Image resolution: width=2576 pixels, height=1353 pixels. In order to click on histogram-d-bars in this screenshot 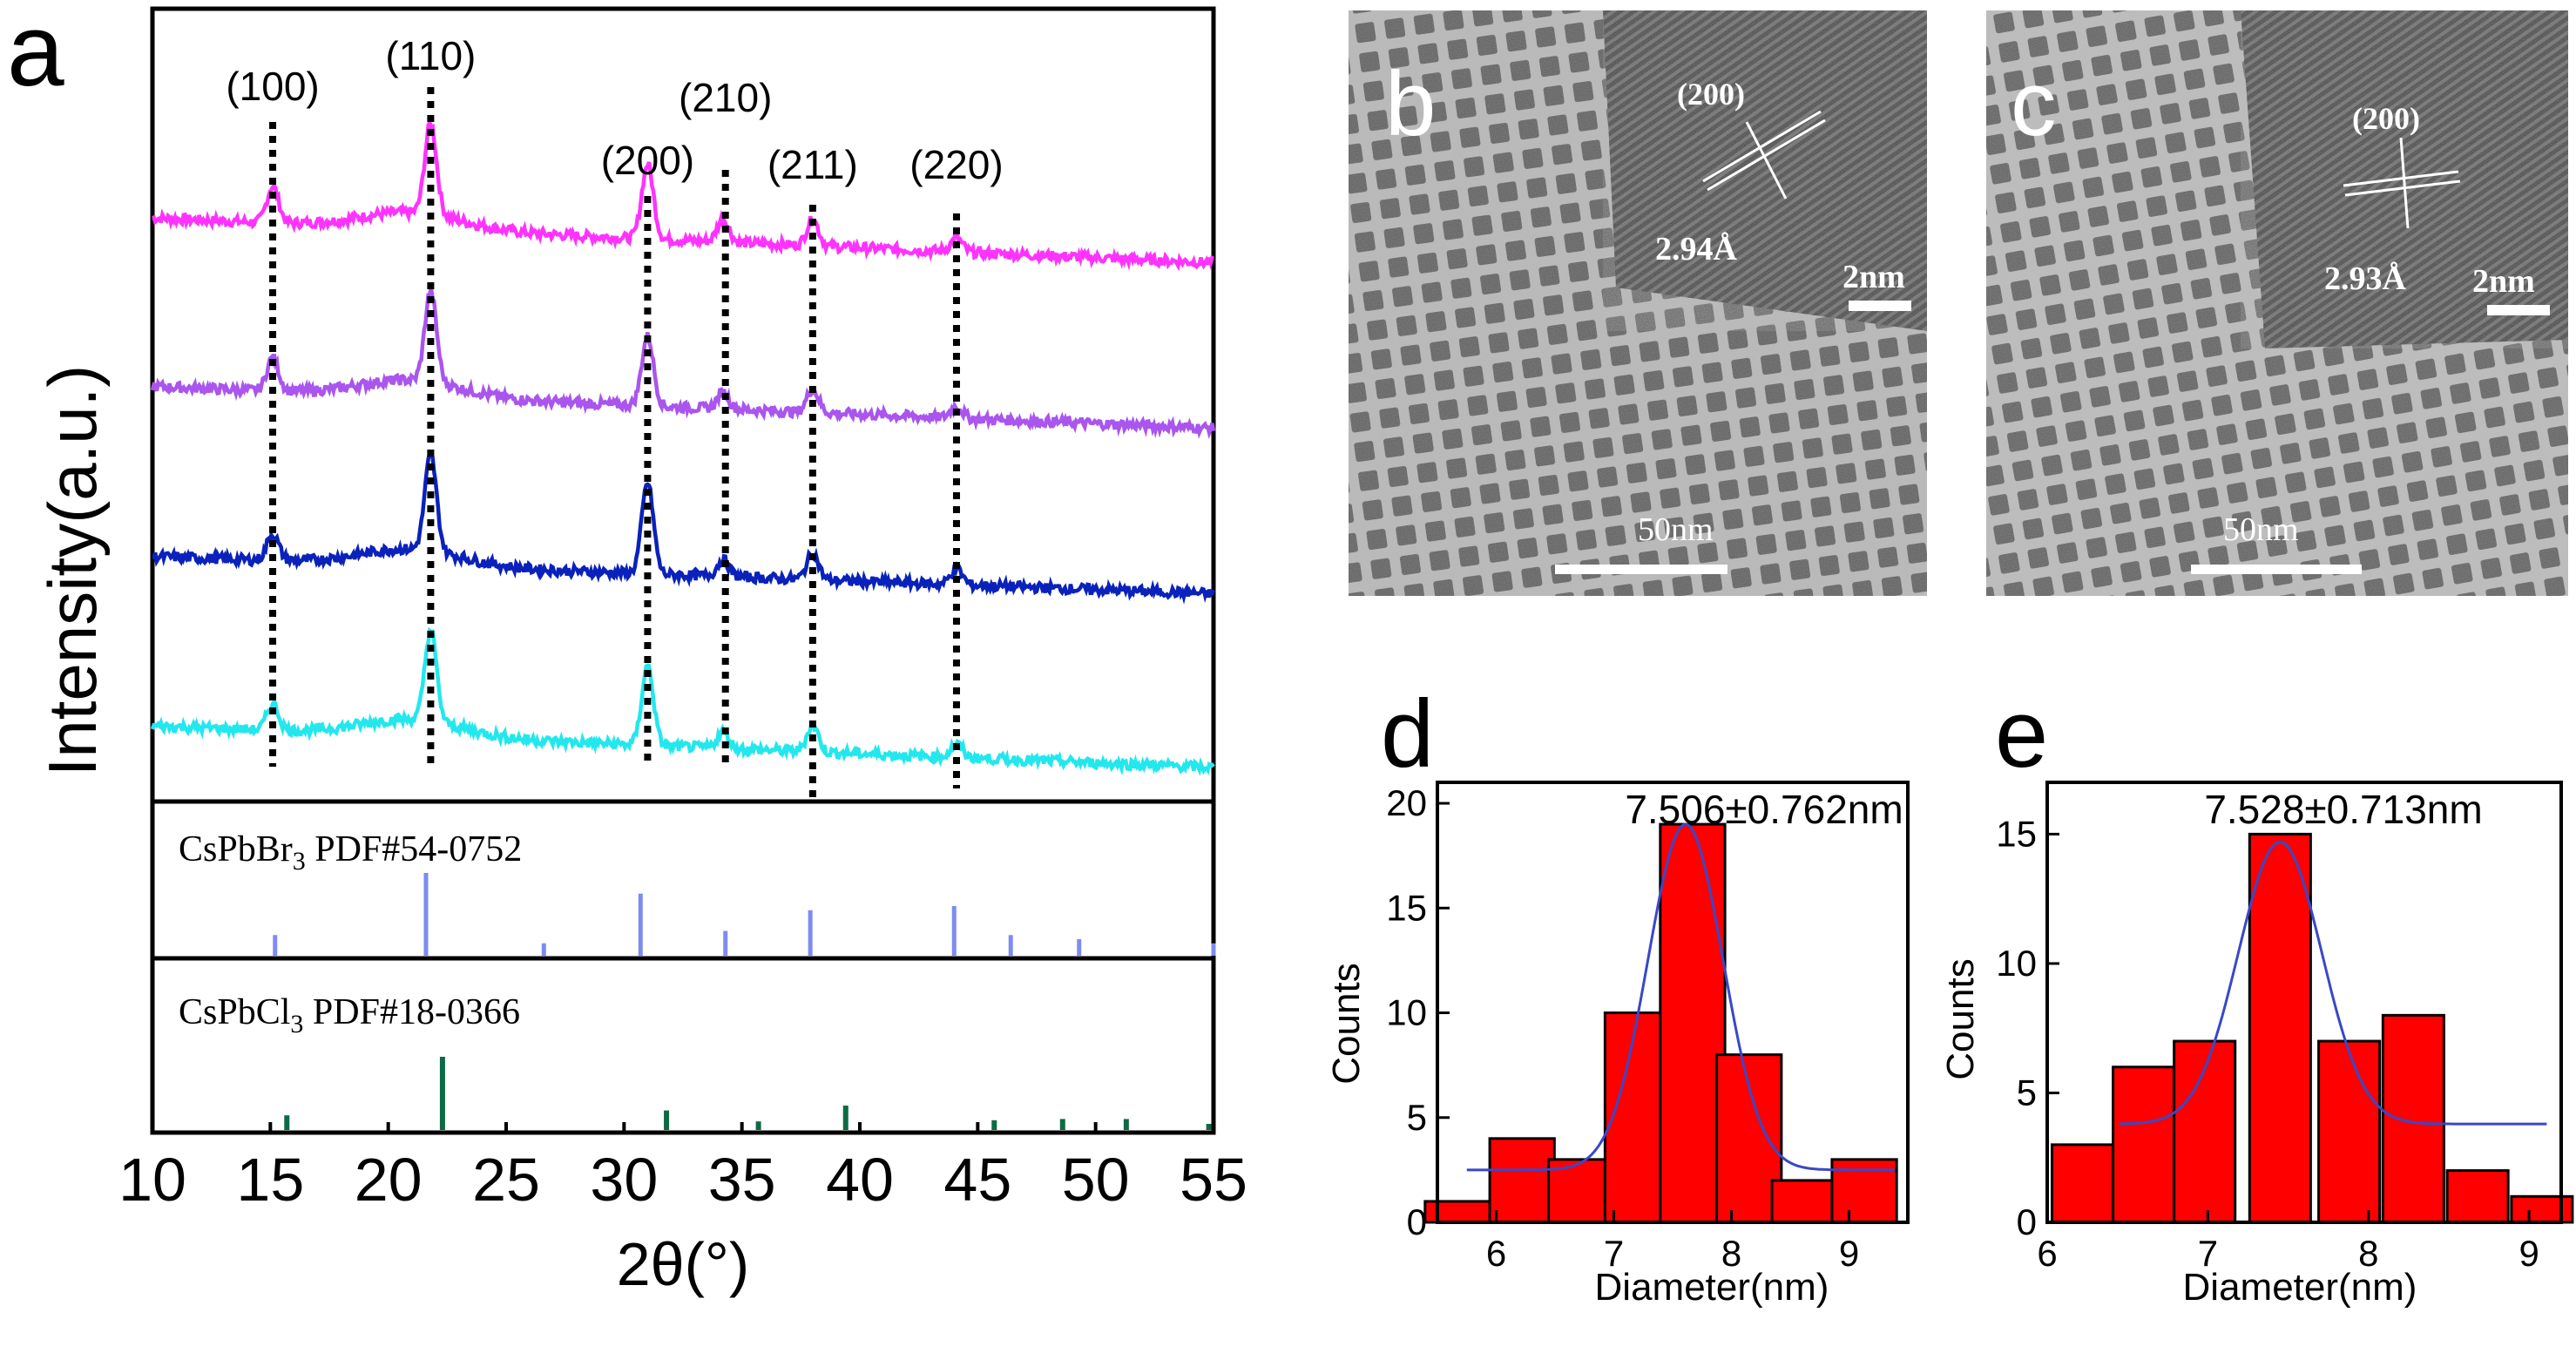, I will do `click(1660, 1023)`.